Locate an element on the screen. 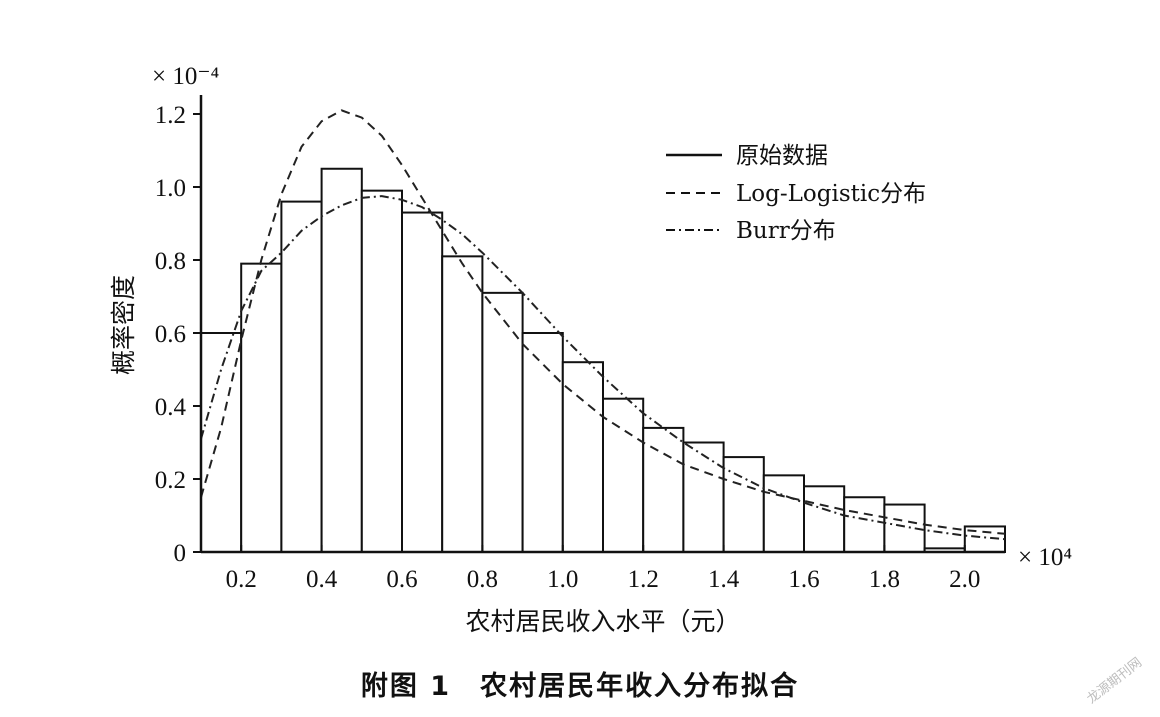 The image size is (1160, 717). legend: 原始数据 Log-Logistic分布 Burr分布 is located at coordinates (796, 193).